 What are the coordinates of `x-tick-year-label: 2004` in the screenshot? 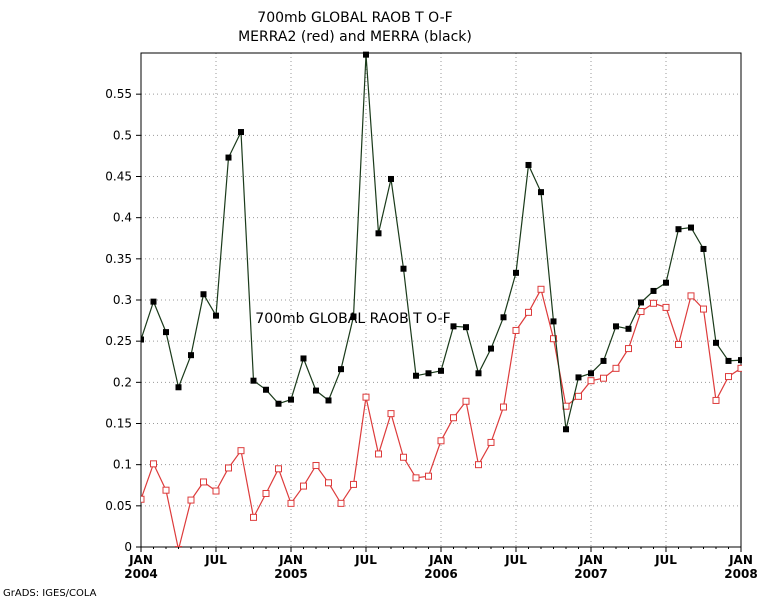 It's located at (140, 574).